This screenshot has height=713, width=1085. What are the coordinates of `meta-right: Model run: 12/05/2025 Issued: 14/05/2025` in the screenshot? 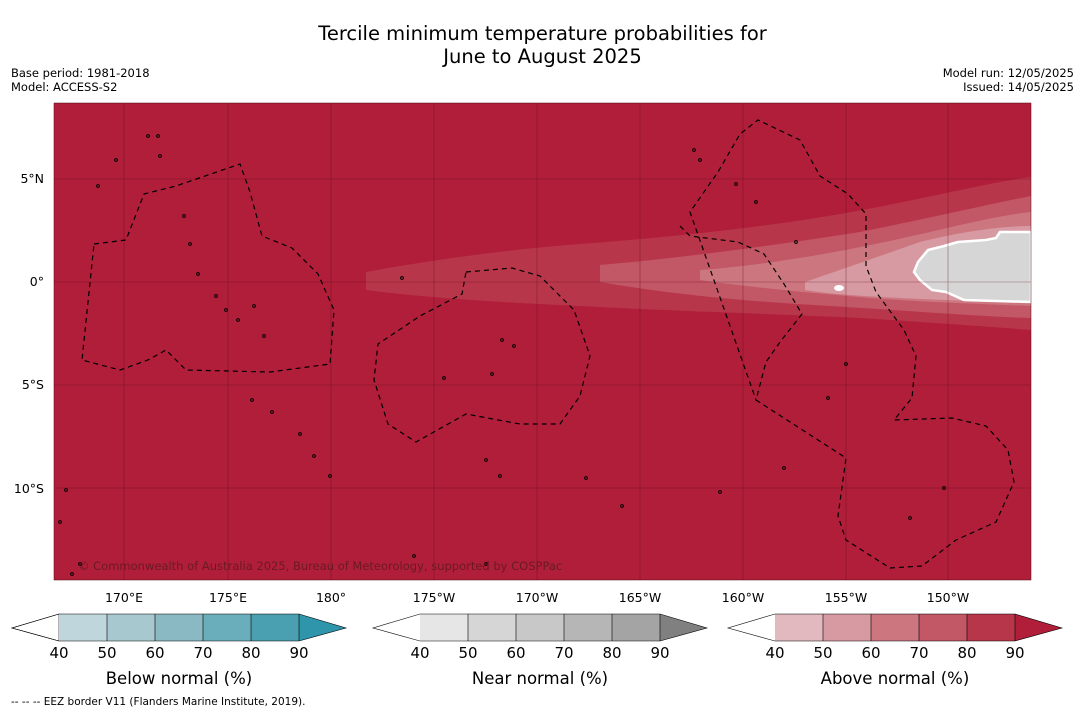 It's located at (1008, 80).